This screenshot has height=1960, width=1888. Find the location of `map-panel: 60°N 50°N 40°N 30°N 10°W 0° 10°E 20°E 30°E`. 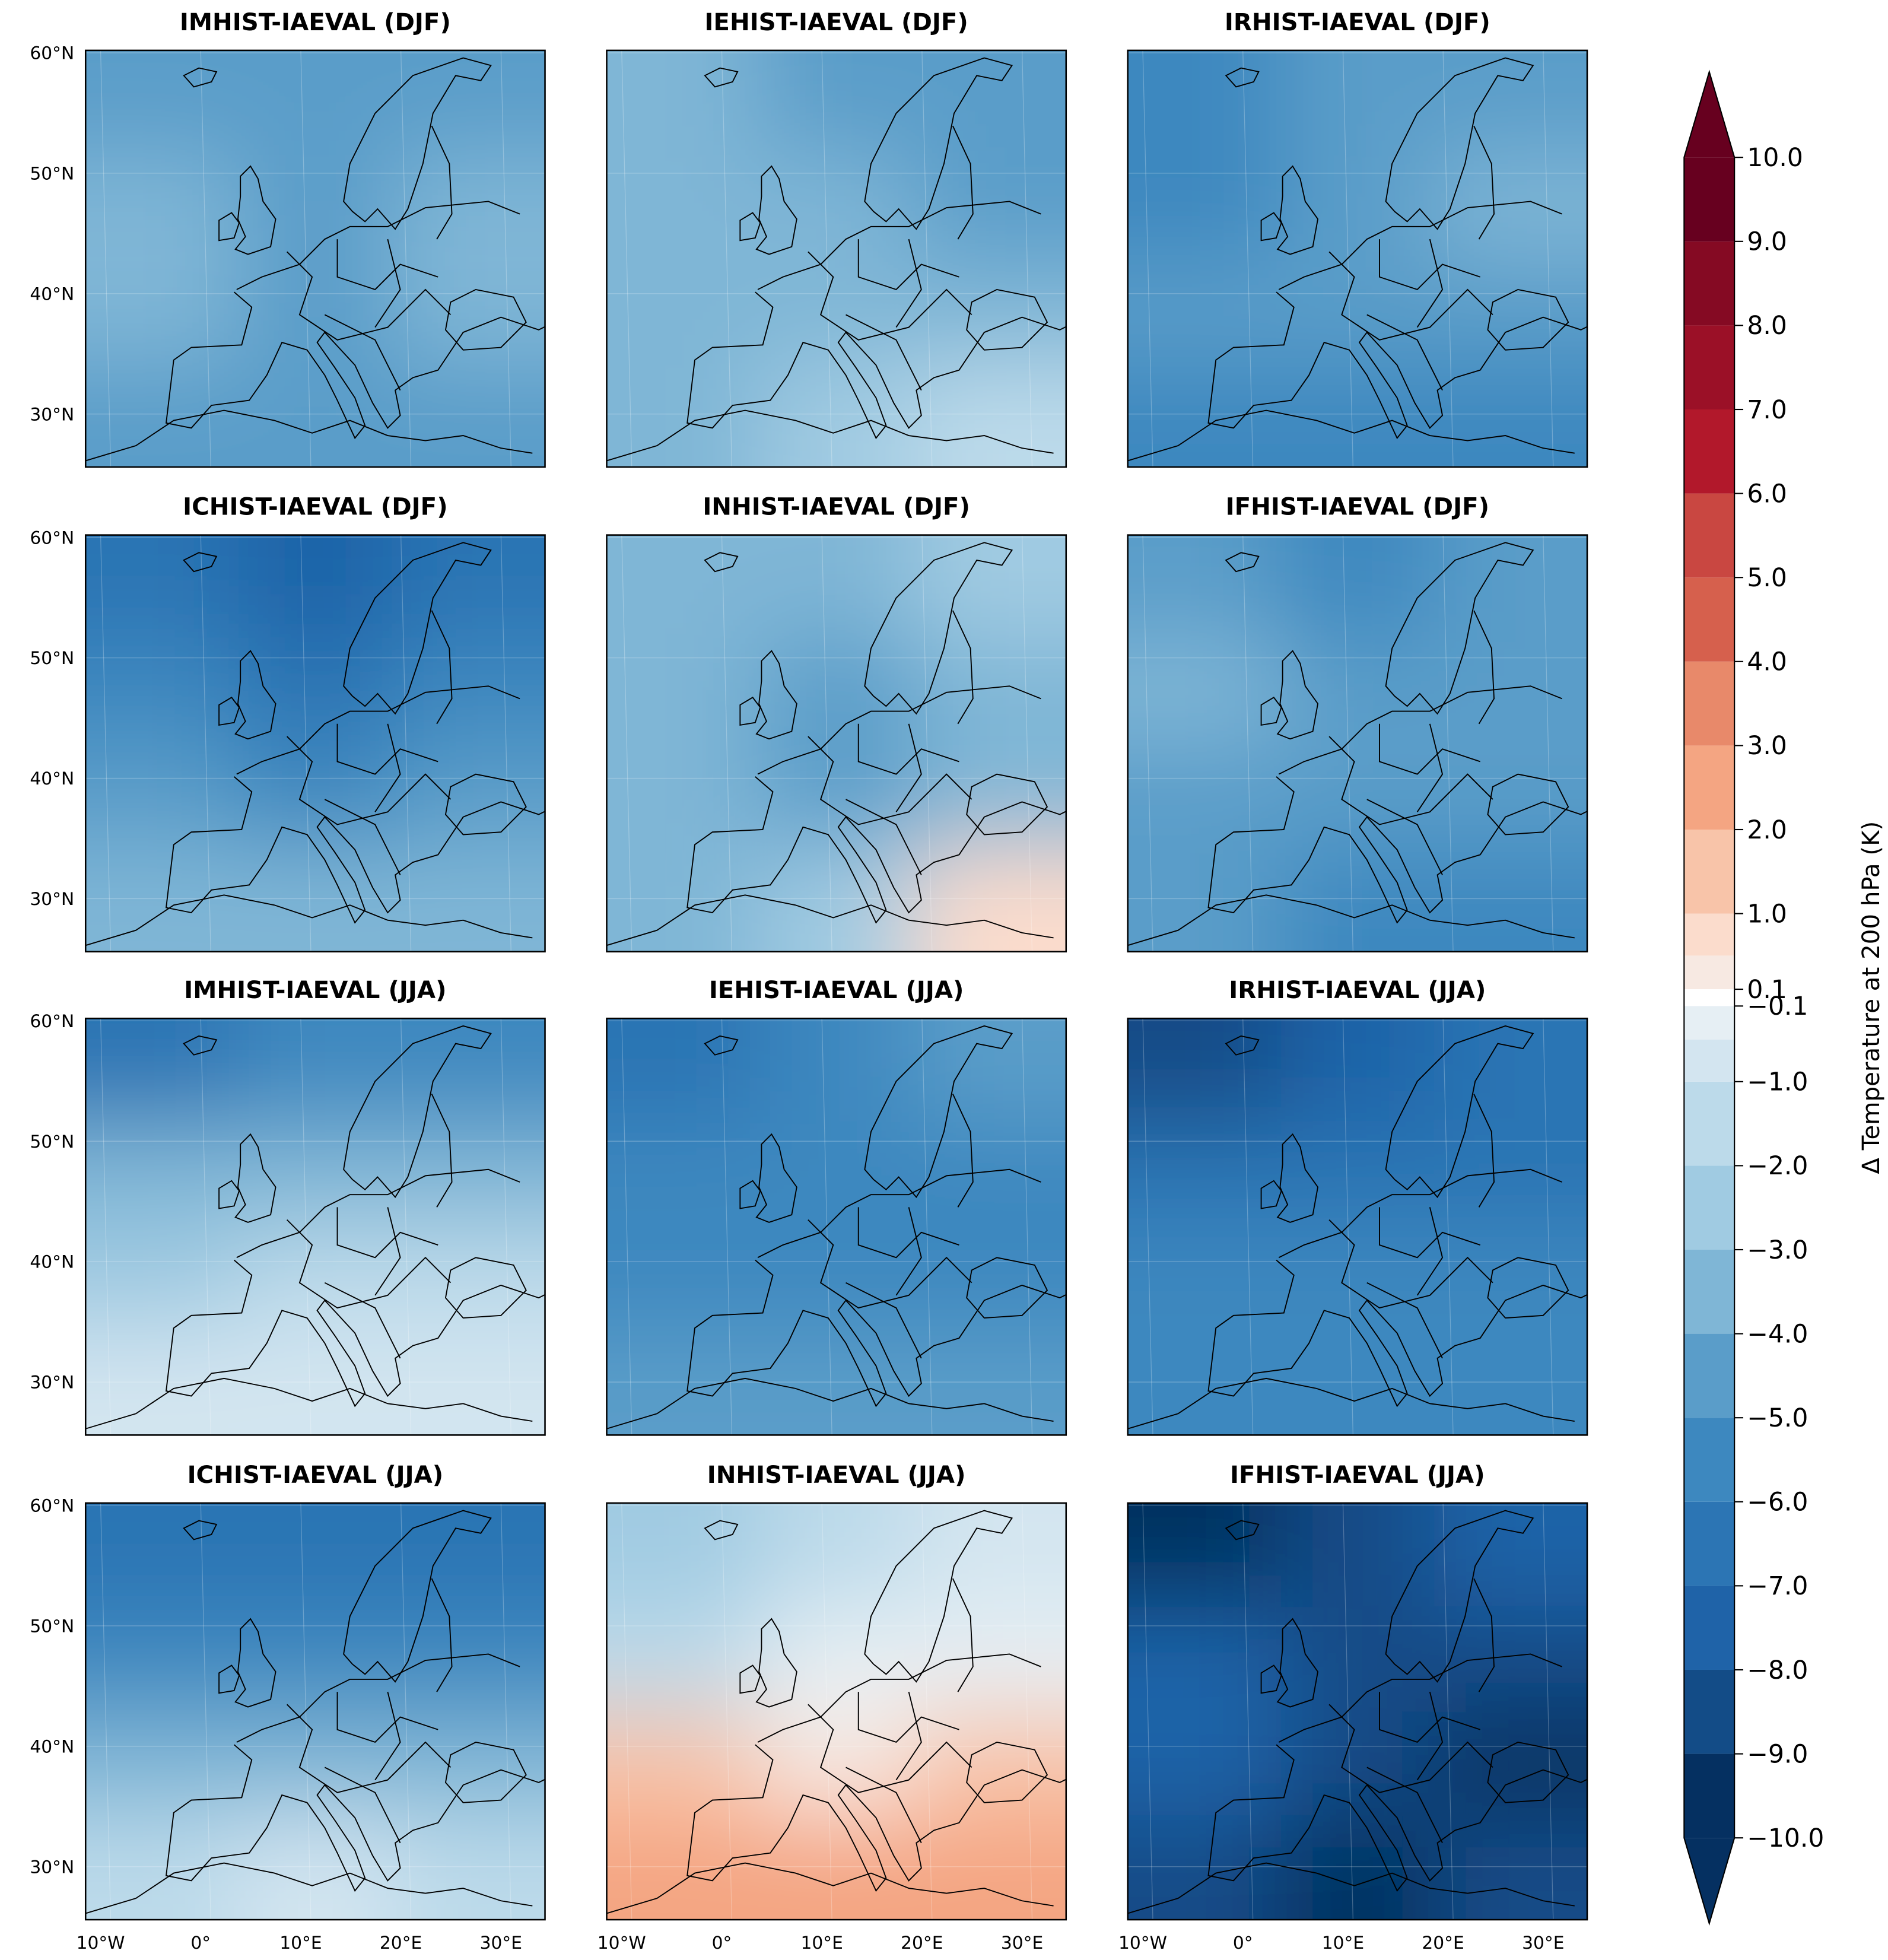

map-panel: 60°N 50°N 40°N 30°N 10°W 0° 10°E 20°E 30°E is located at coordinates (288, 1724).